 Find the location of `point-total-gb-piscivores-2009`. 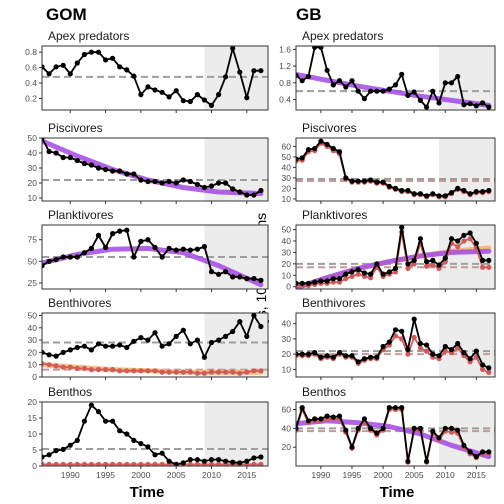

point-total-gb-piscivores-2009 is located at coordinates (439, 196).